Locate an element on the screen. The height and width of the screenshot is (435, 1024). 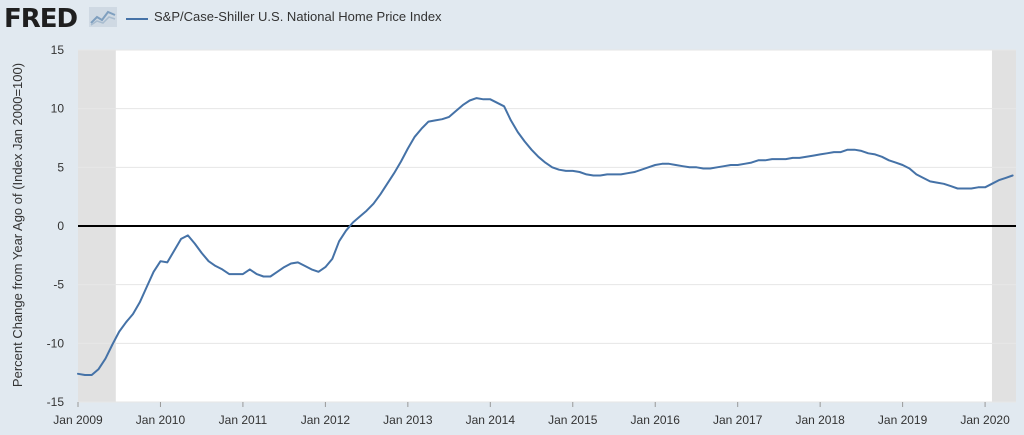
x-tick-label: Jan 2013 is located at coordinates (408, 420).